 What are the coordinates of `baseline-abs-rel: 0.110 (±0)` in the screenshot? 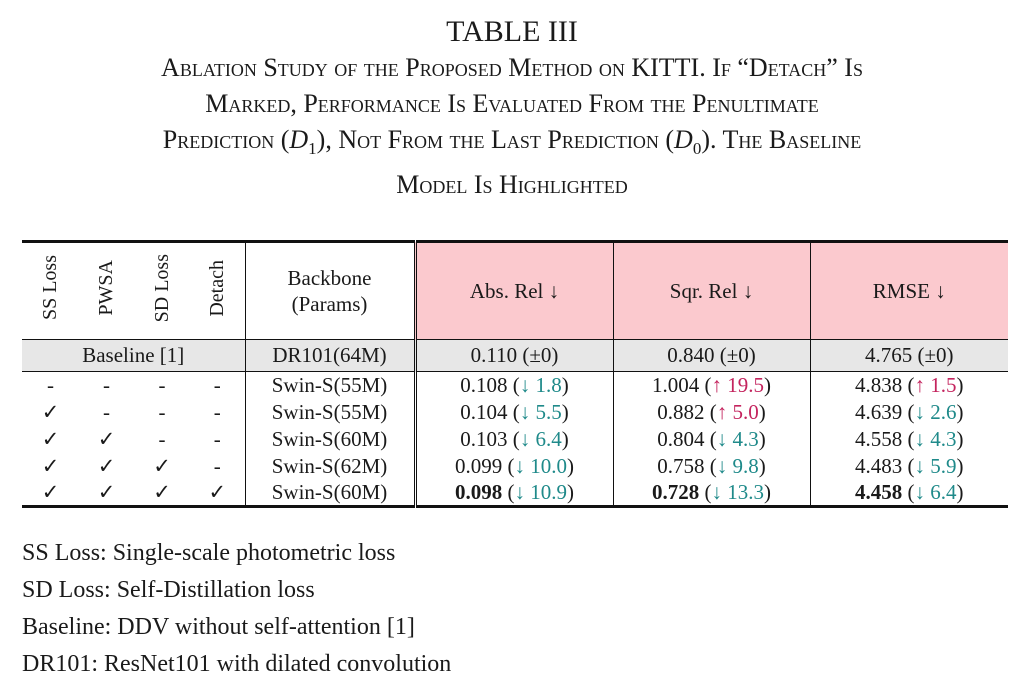 It's located at (513, 355).